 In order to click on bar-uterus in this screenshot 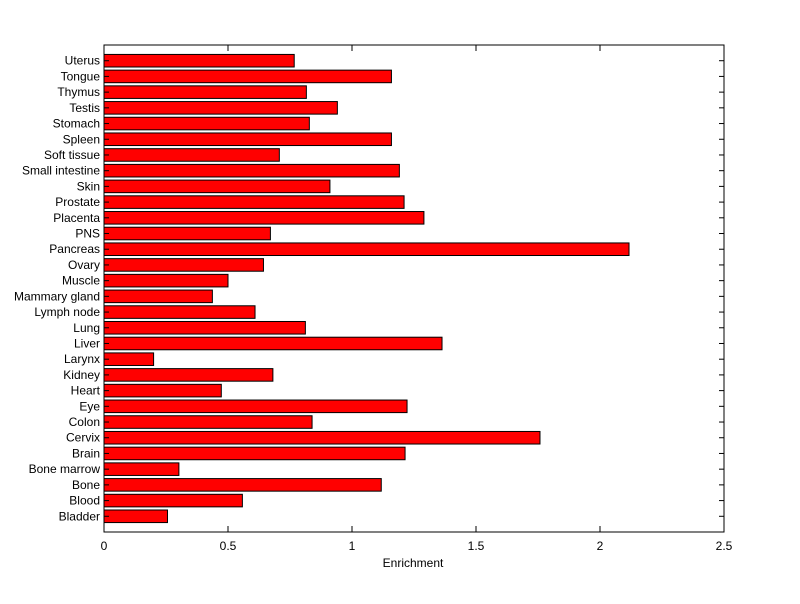, I will do `click(199, 60)`.